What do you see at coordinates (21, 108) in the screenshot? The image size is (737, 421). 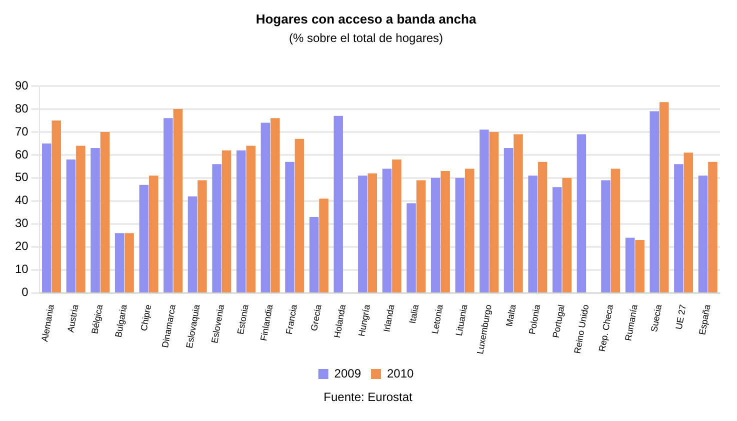 I see `y-tick-label: 80` at bounding box center [21, 108].